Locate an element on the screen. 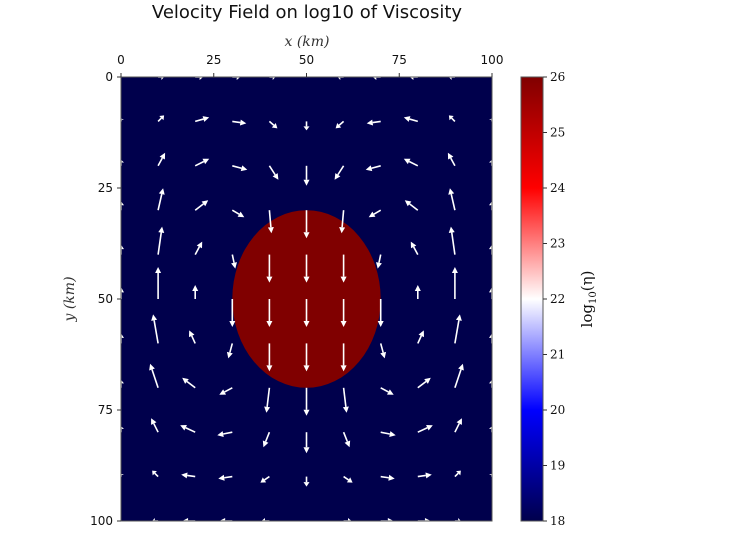 The width and height of the screenshot is (731, 558). colorbar-tick-label: 23 is located at coordinates (557, 244).